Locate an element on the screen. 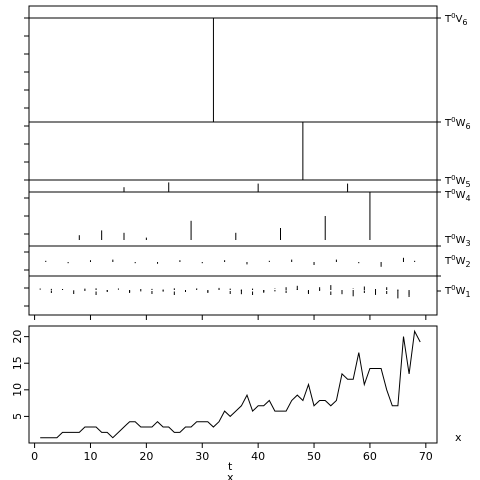  band-label-1: T0V6 is located at coordinates (456, 19).